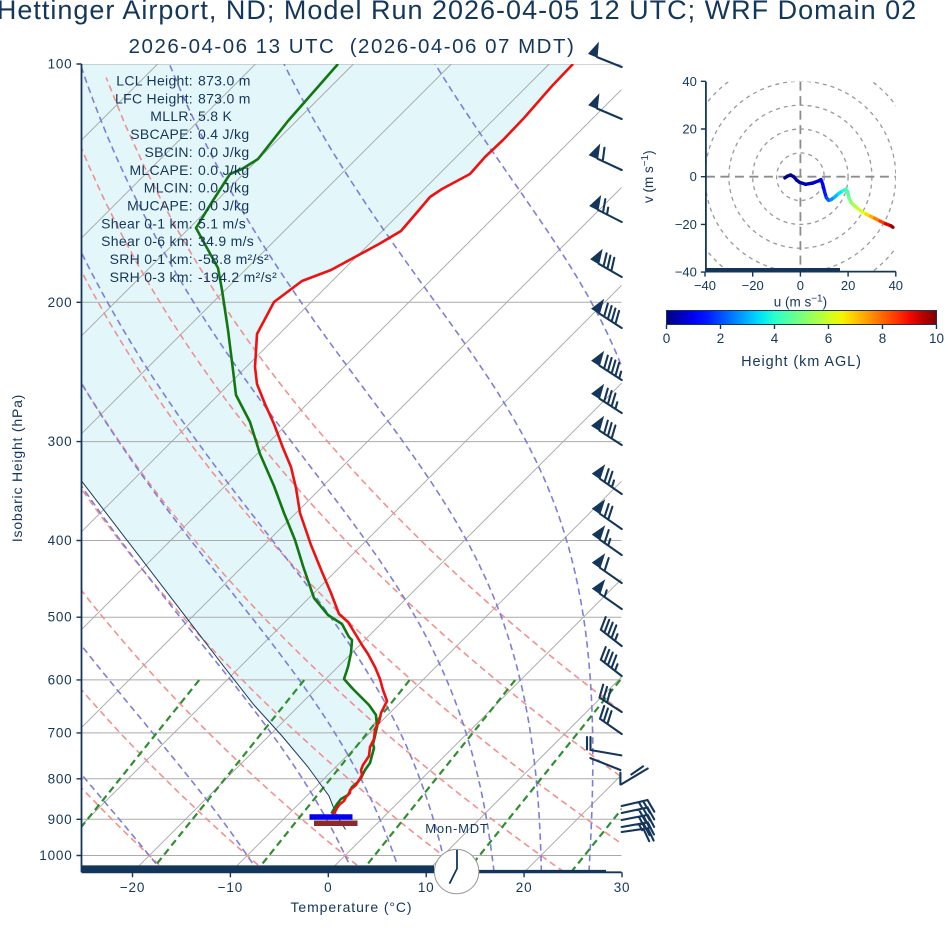  I want to click on svg-text: 5.1 m/s, so click(222, 223).